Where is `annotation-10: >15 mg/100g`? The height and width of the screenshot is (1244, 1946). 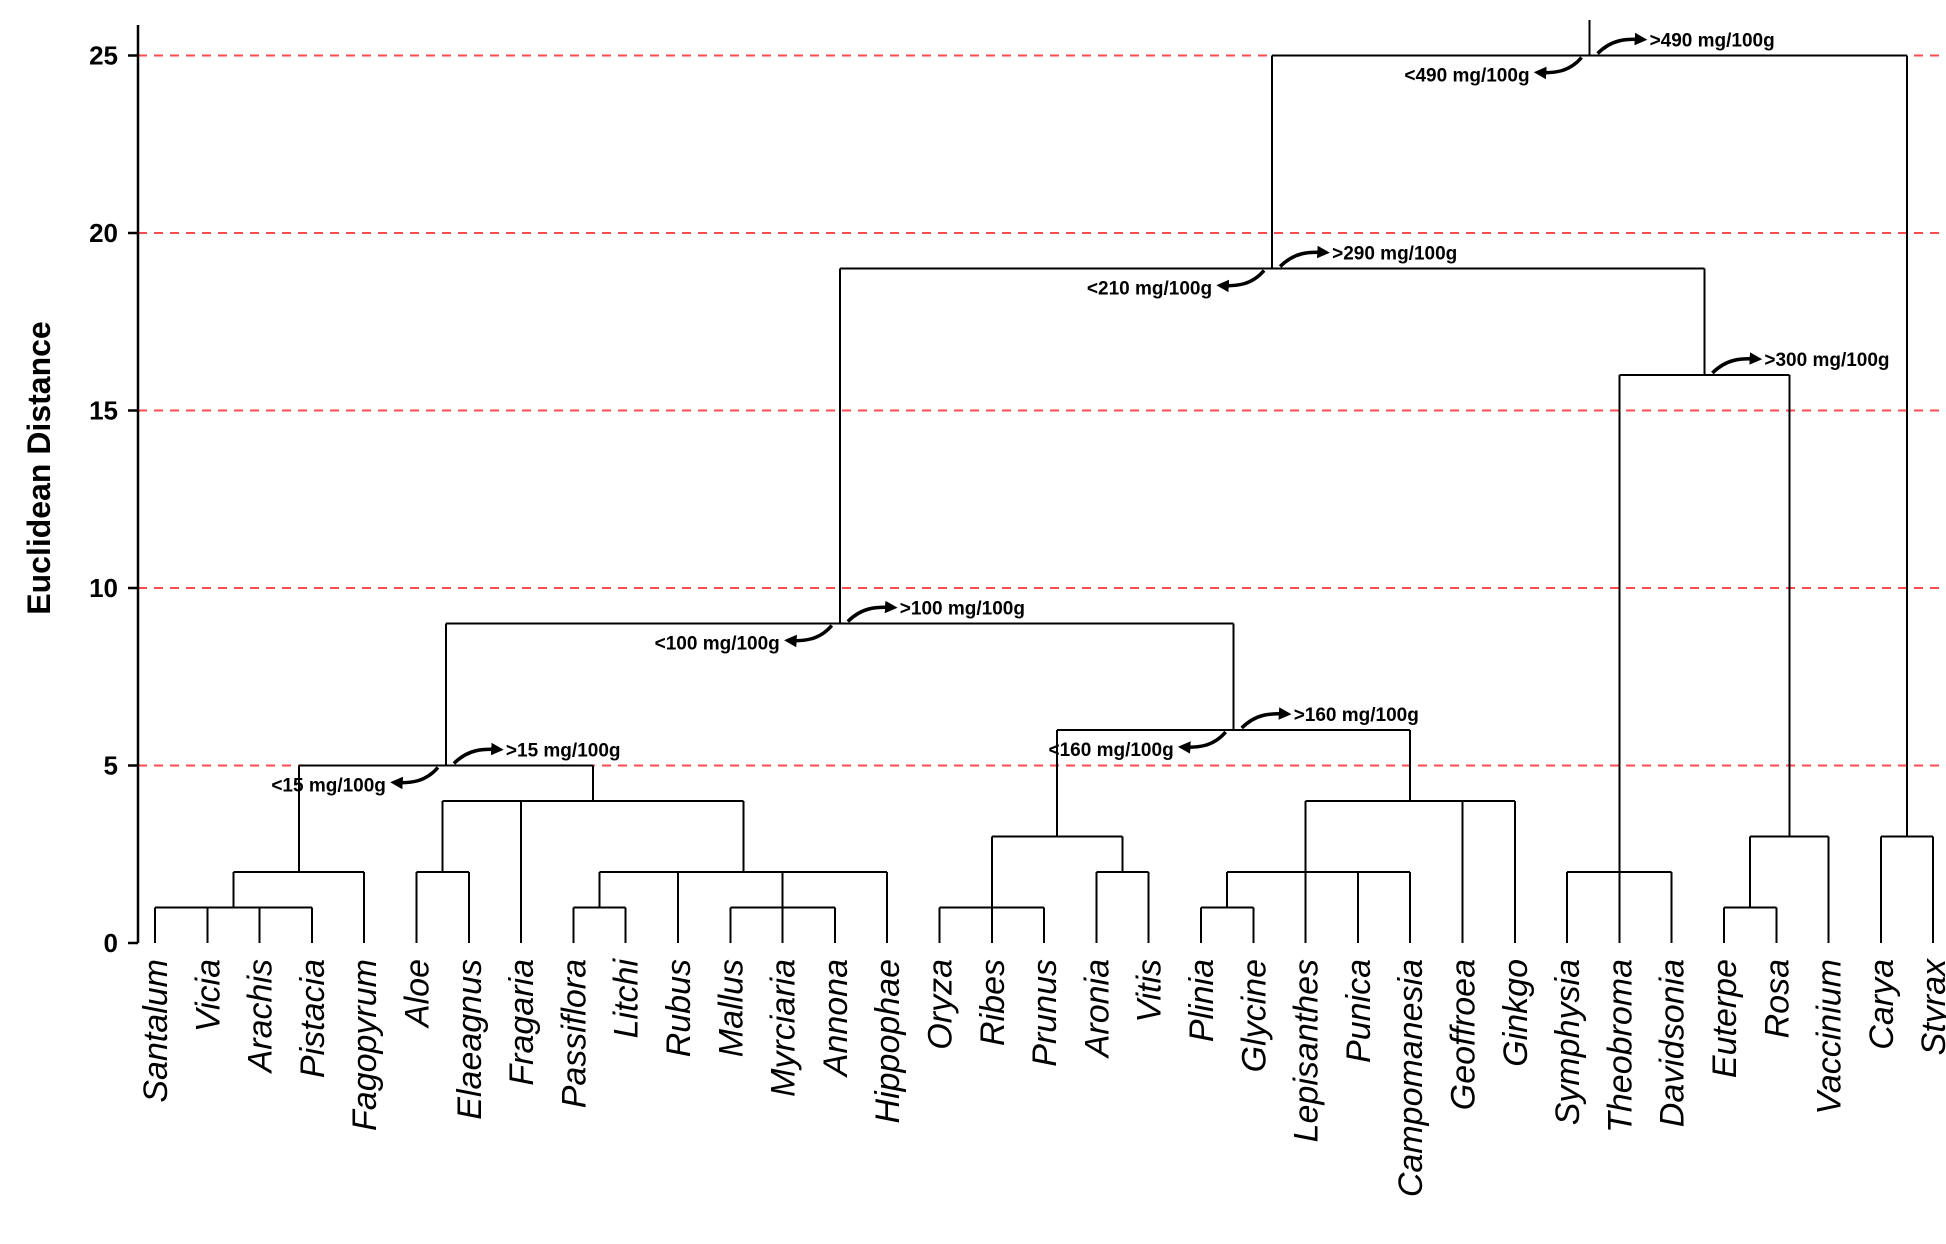
annotation-10: >15 mg/100g is located at coordinates (536, 753).